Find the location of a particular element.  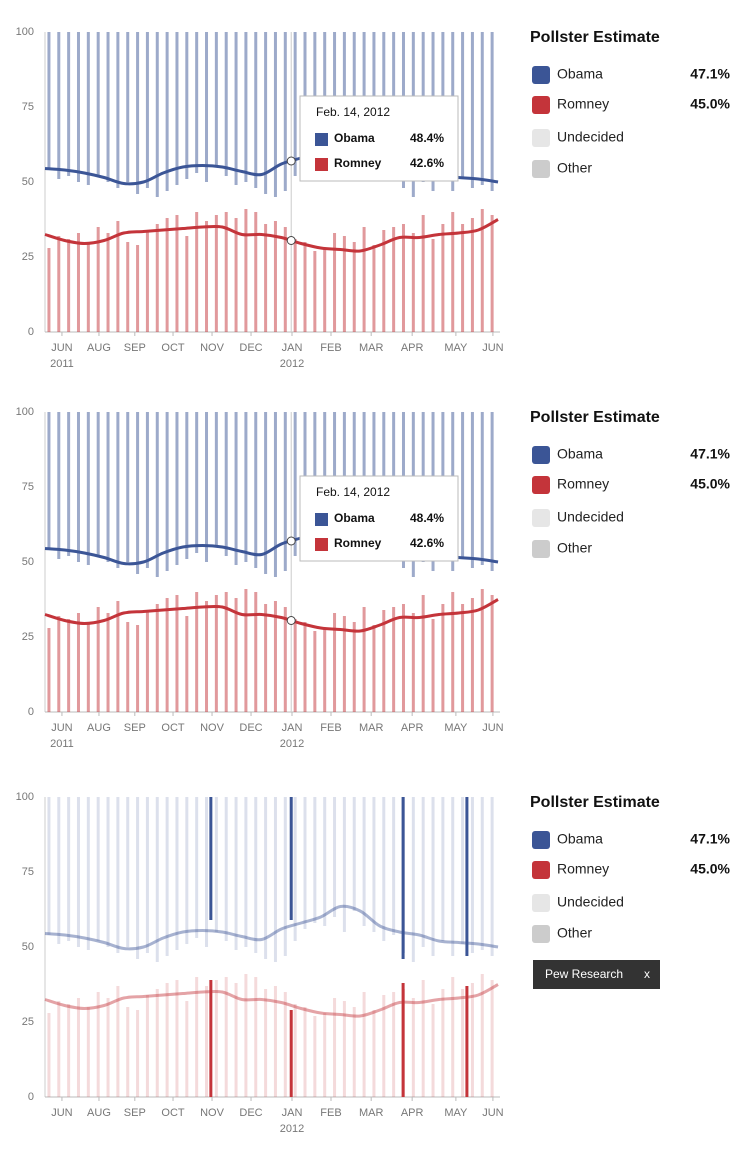

legend-estimate: 45.0% is located at coordinates (710, 869).